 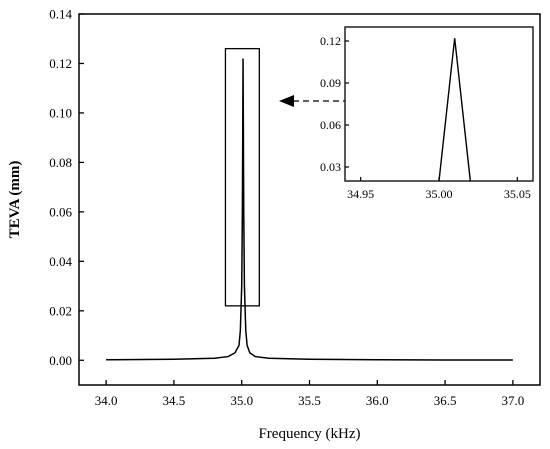 What do you see at coordinates (60, 14) in the screenshot?
I see `y-tick-label: 0.14` at bounding box center [60, 14].